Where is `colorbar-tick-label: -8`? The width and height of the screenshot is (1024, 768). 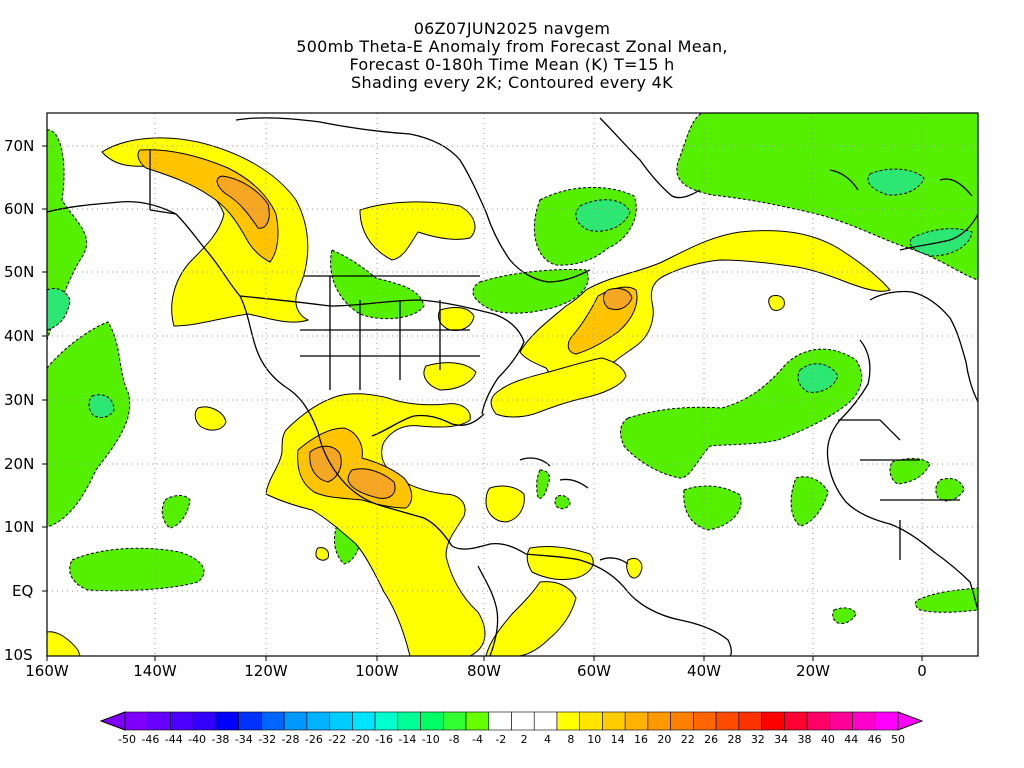
colorbar-tick-label: -8 is located at coordinates (454, 739).